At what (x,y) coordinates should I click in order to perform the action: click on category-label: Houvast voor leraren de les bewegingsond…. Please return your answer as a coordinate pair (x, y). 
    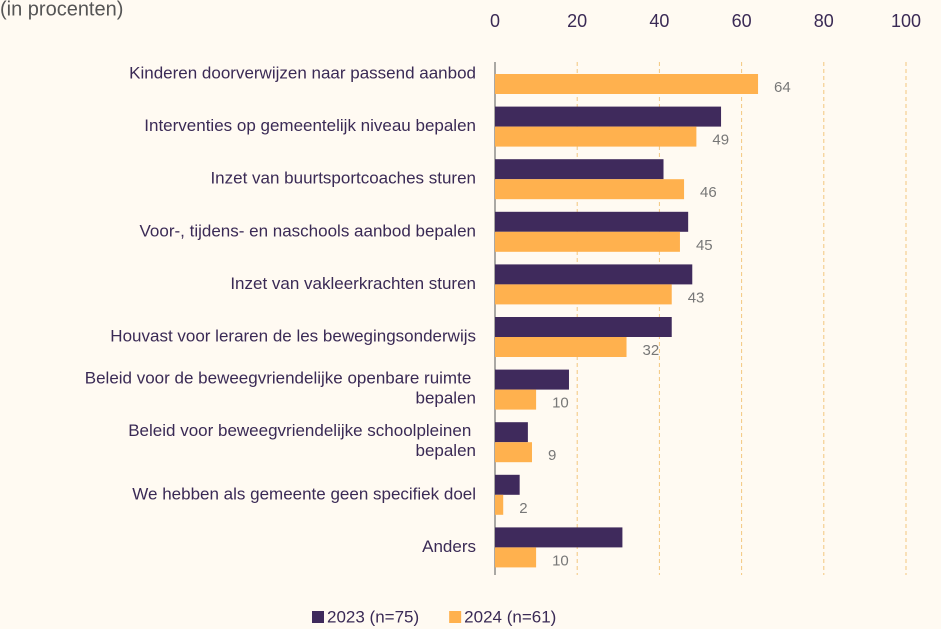
    Looking at the image, I should click on (293, 335).